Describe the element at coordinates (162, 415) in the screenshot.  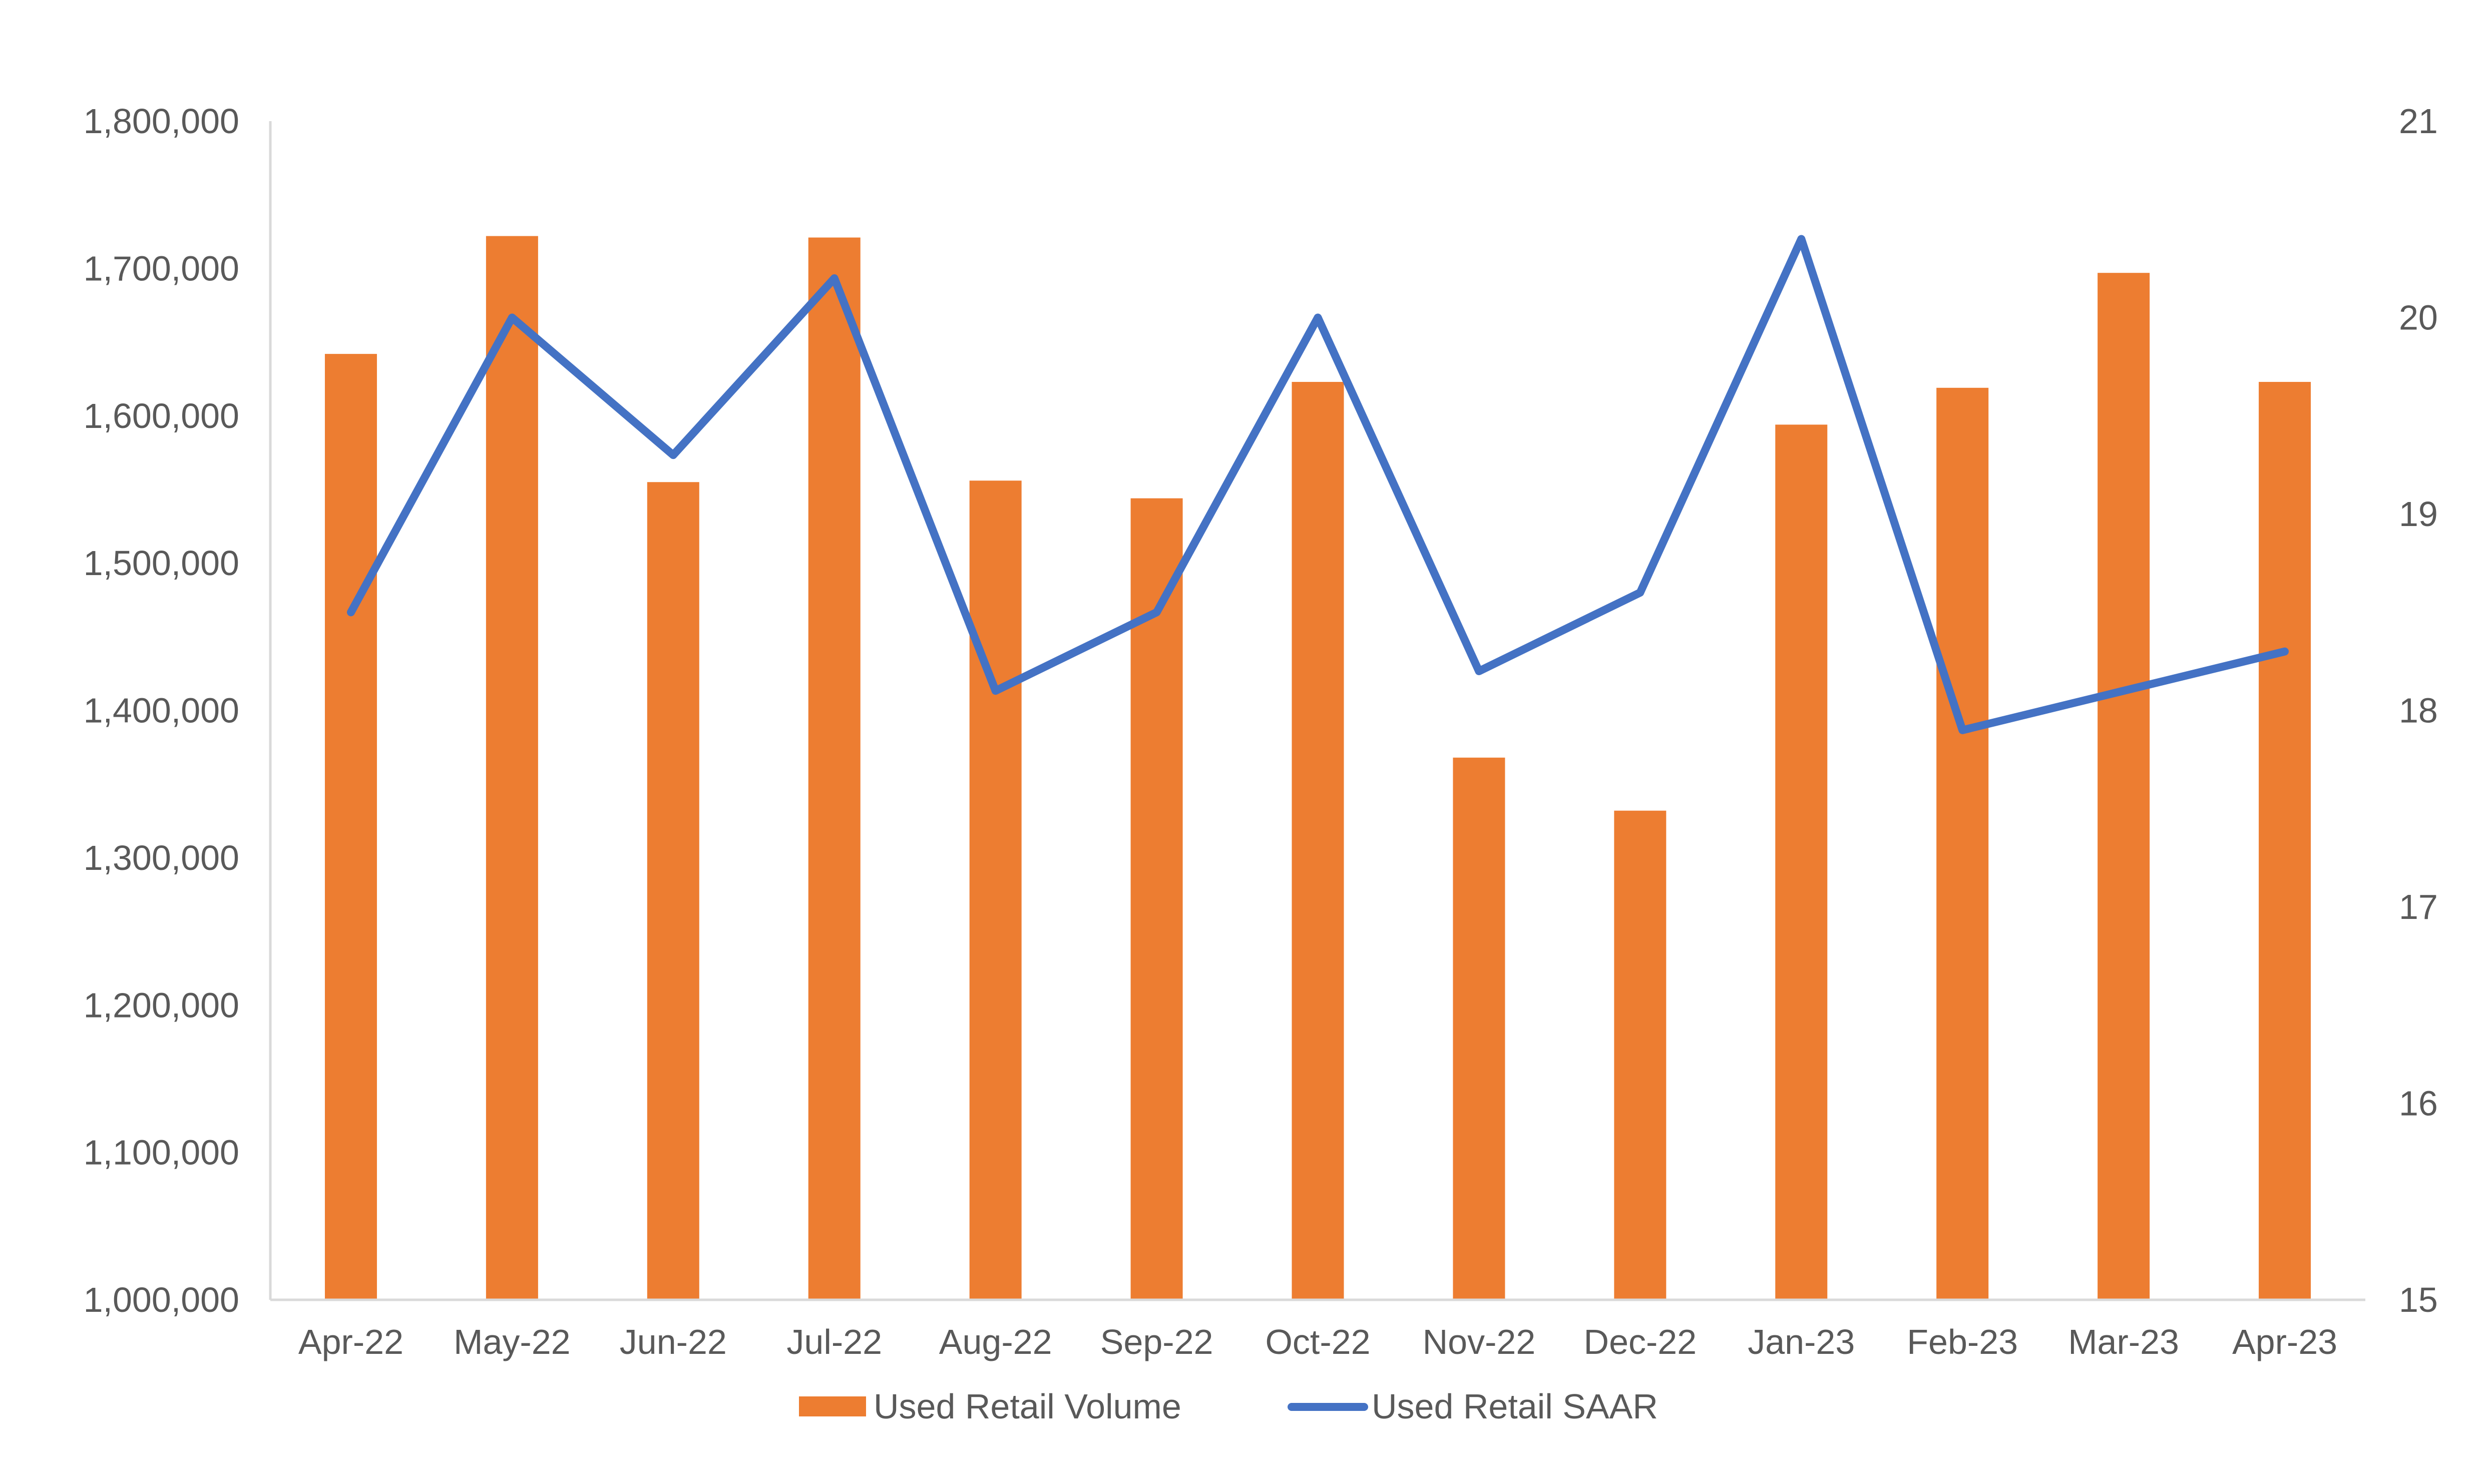
I see `left-tick-label: 1,600,000` at that location.